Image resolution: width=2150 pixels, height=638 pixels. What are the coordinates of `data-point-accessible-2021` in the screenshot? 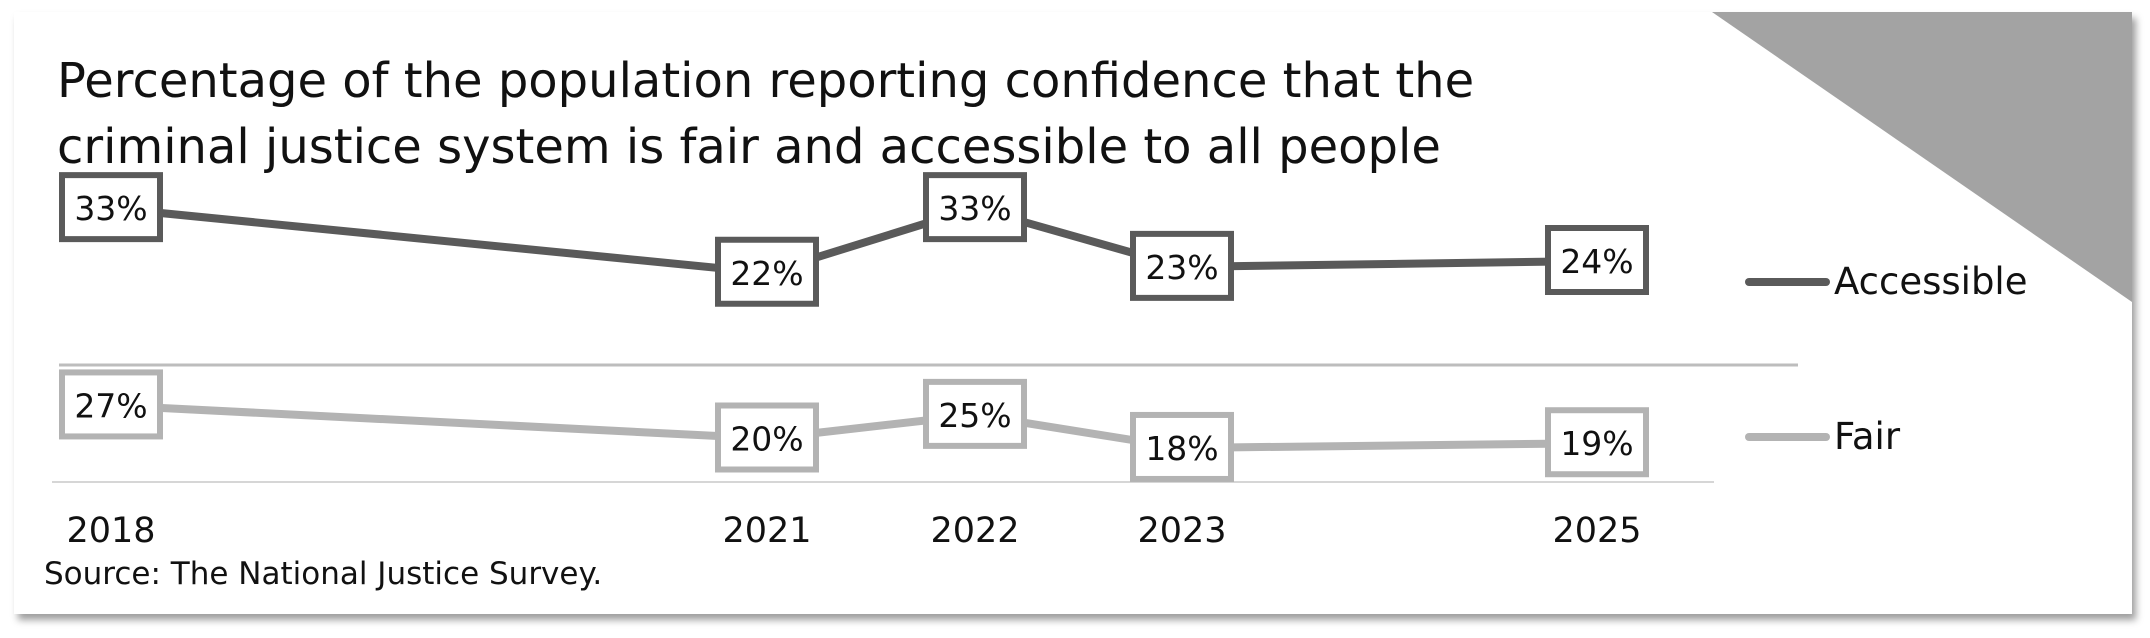 It's located at (767, 271).